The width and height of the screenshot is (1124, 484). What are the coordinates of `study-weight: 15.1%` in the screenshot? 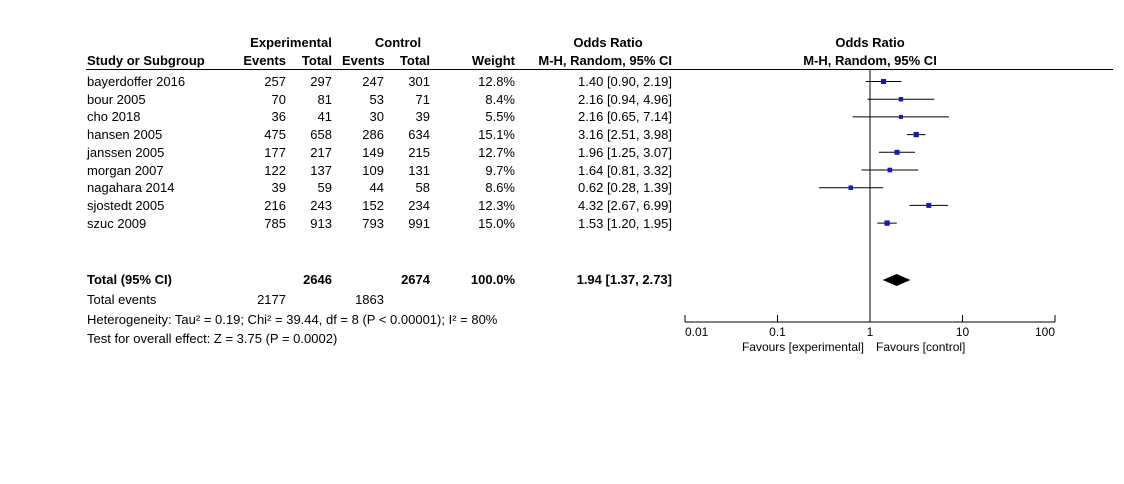 It's located at (496, 135).